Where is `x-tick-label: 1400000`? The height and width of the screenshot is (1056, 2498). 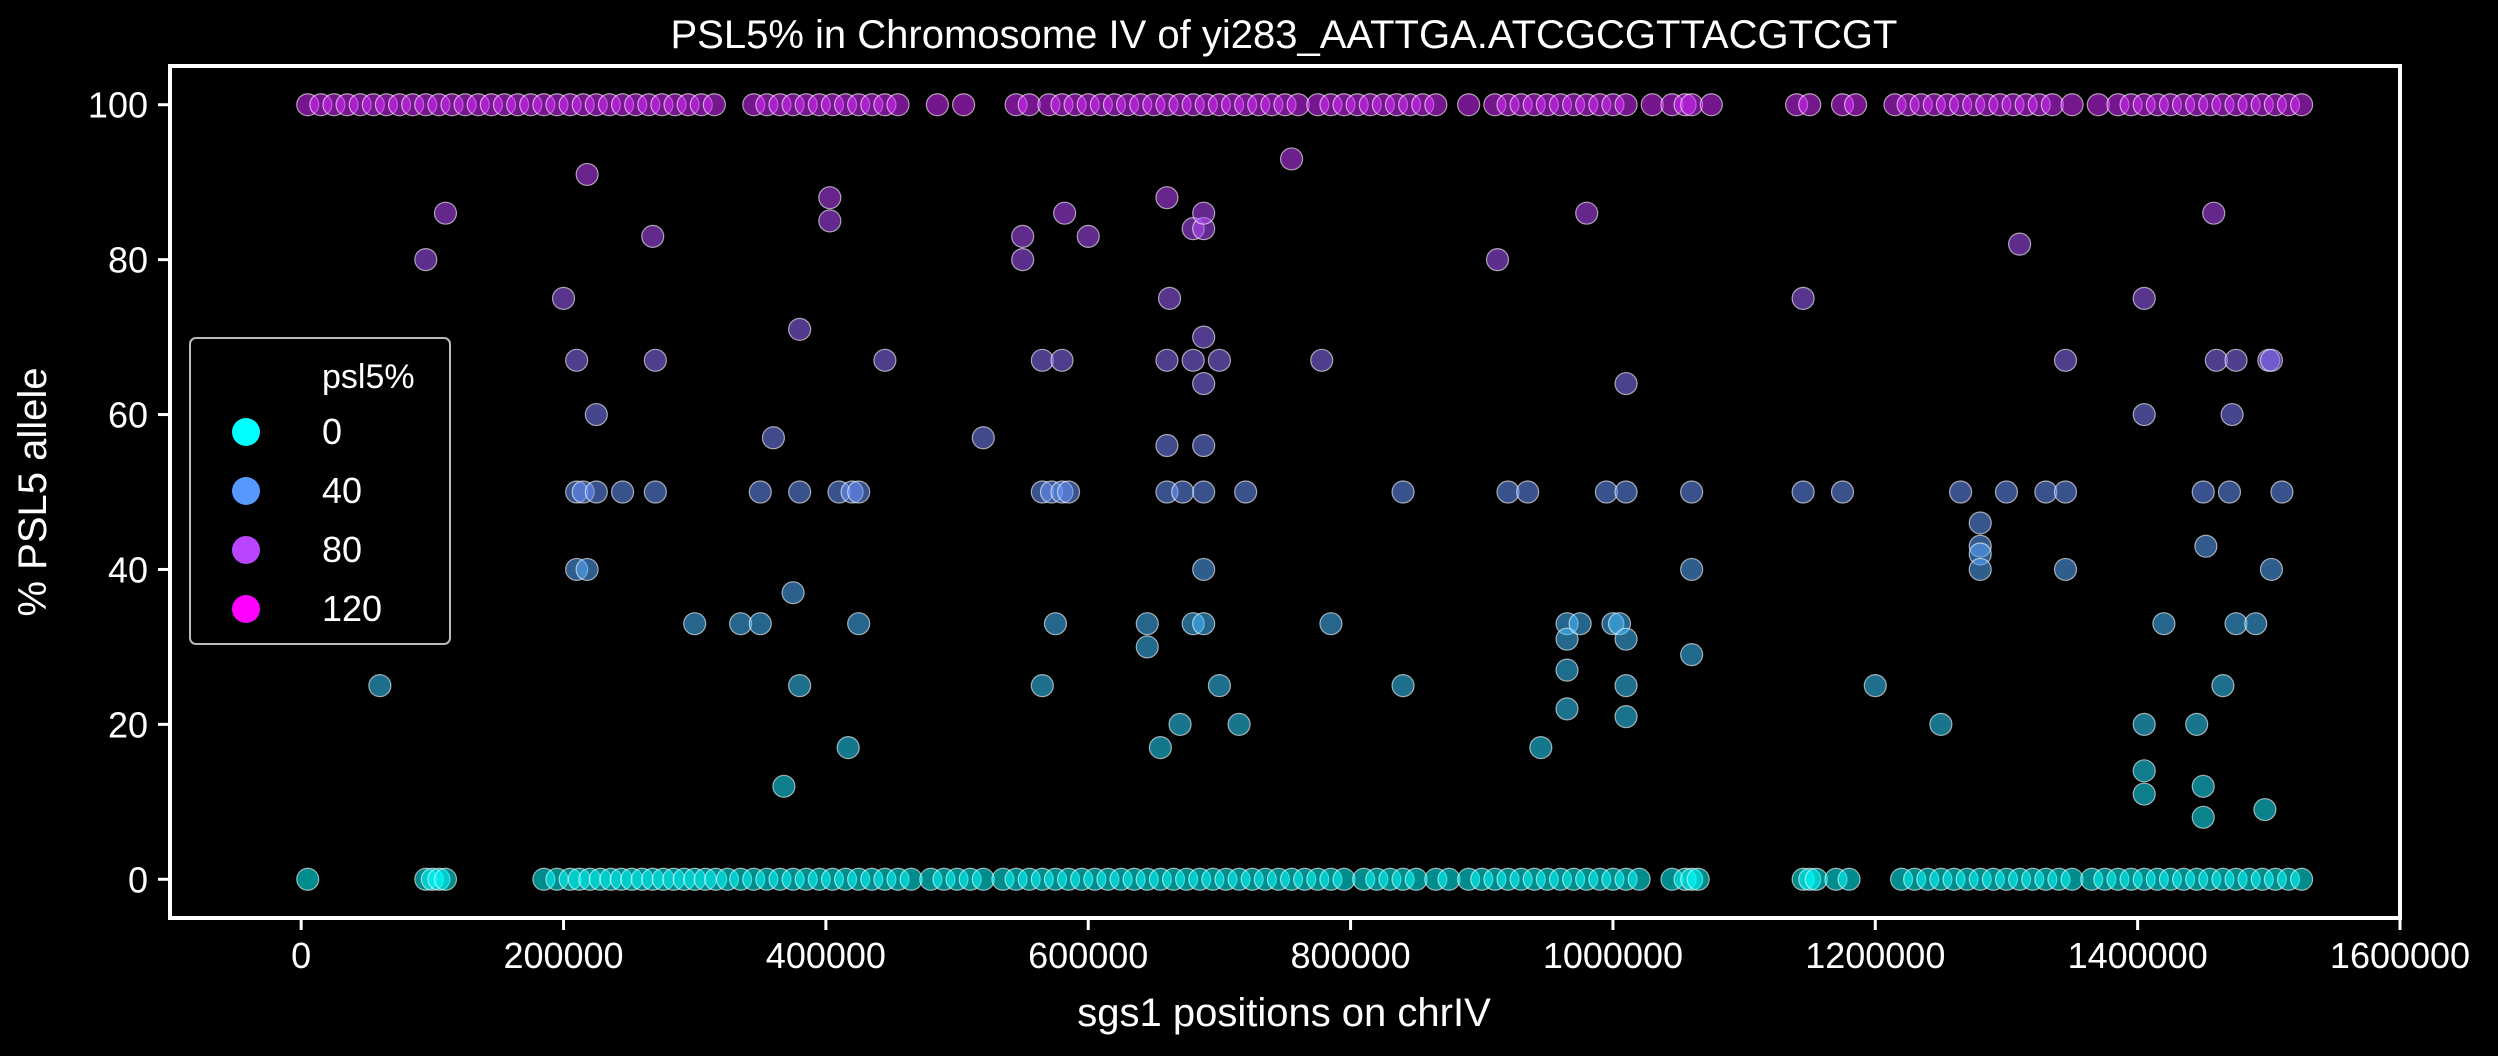 x-tick-label: 1400000 is located at coordinates (2138, 955).